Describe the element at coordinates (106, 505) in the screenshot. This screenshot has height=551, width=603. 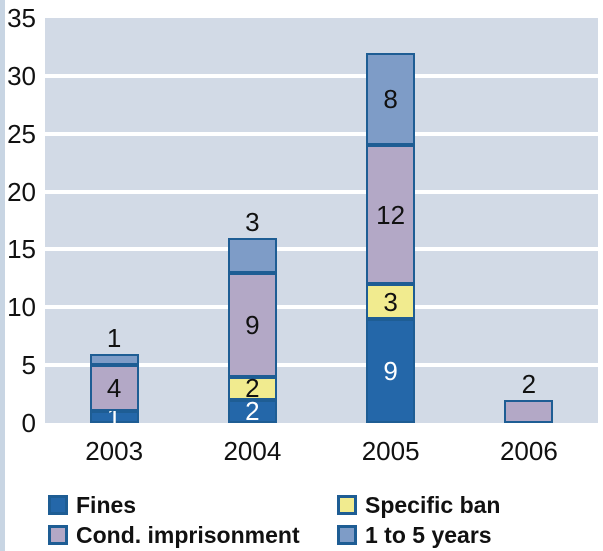
I see `legend-label: Fines` at that location.